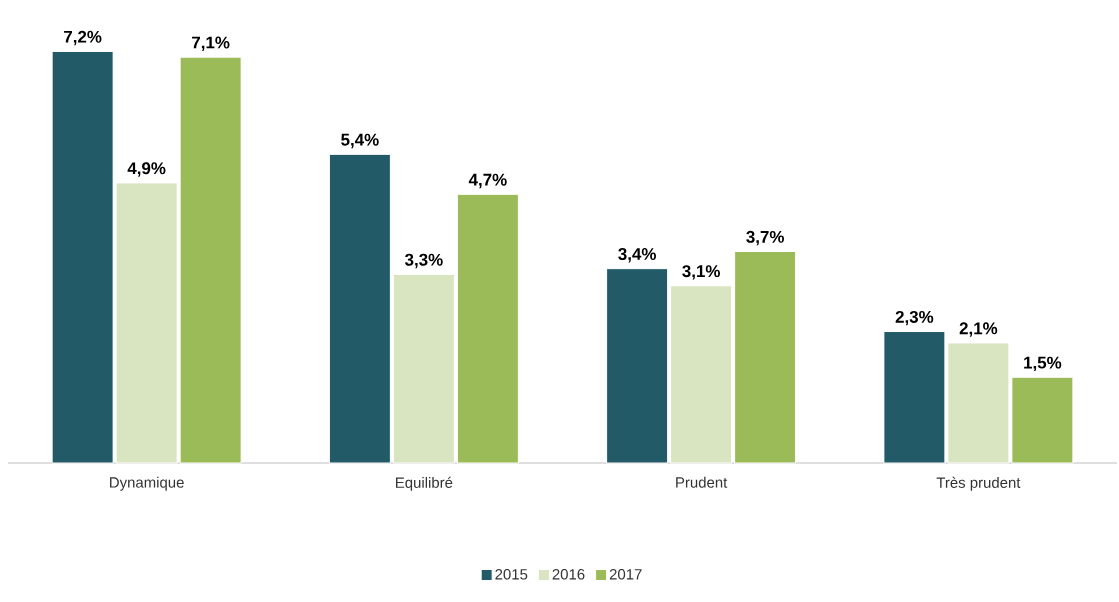 The width and height of the screenshot is (1119, 602). What do you see at coordinates (625, 574) in the screenshot?
I see `legend-label: 2017` at bounding box center [625, 574].